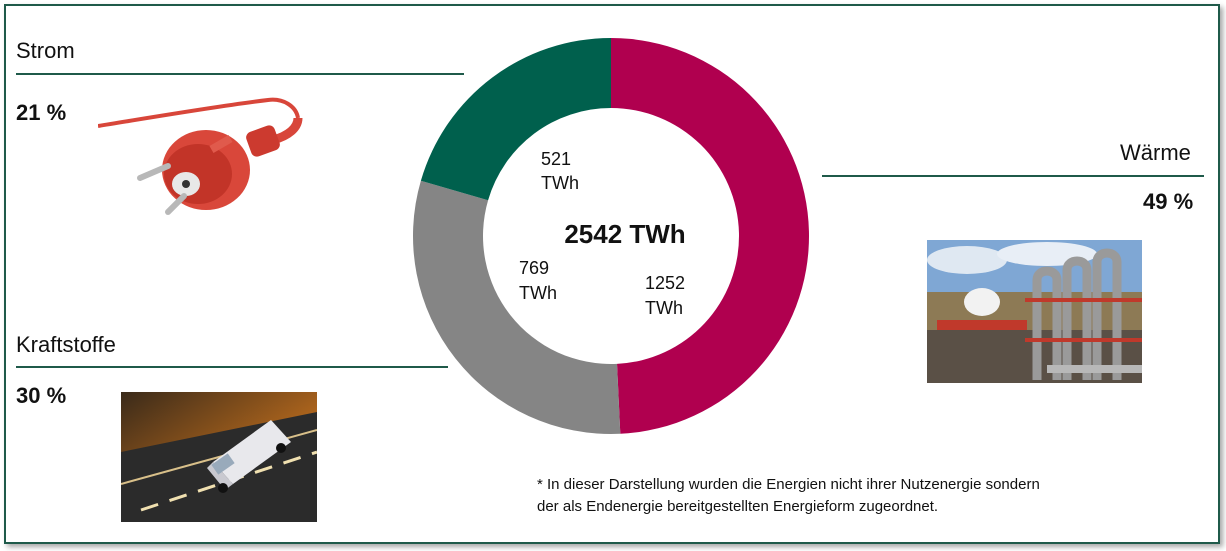 The height and width of the screenshot is (551, 1226). Describe the element at coordinates (219, 457) in the screenshot. I see `truck-on-road-photo` at that location.